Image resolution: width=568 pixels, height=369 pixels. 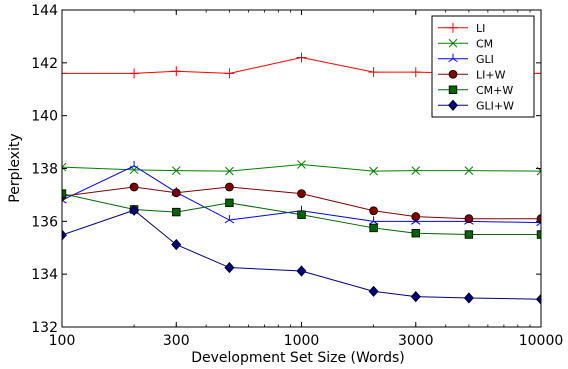 What do you see at coordinates (44, 64) in the screenshot?
I see `y-tick-label: 142` at bounding box center [44, 64].